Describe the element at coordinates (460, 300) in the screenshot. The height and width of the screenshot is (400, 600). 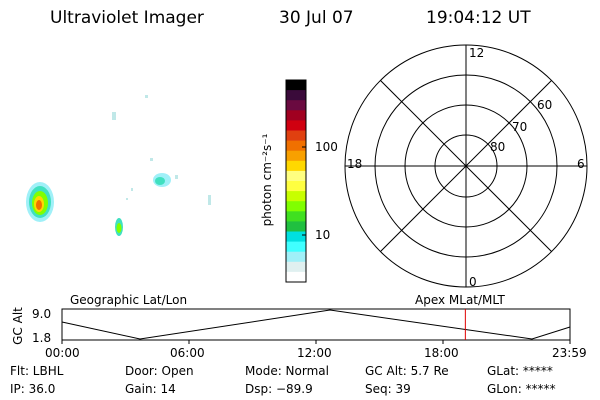
I see `timeline-right-title: Apex MLat/MLT` at that location.